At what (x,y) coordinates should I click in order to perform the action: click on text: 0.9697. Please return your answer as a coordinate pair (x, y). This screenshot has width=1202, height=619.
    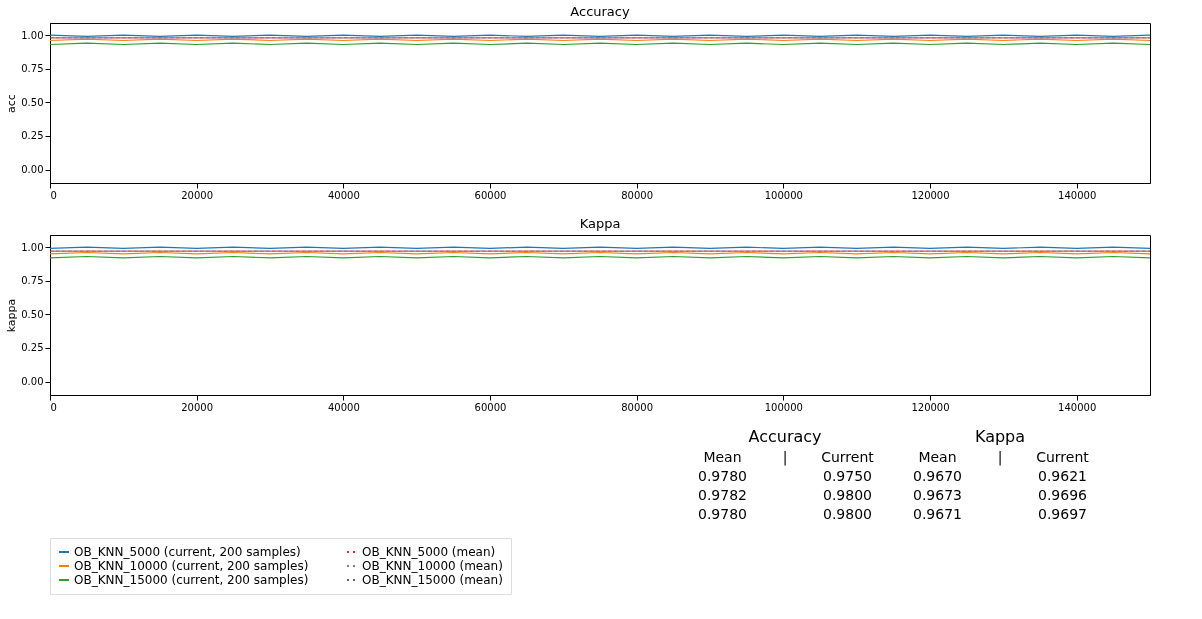
    Looking at the image, I should click on (1062, 513).